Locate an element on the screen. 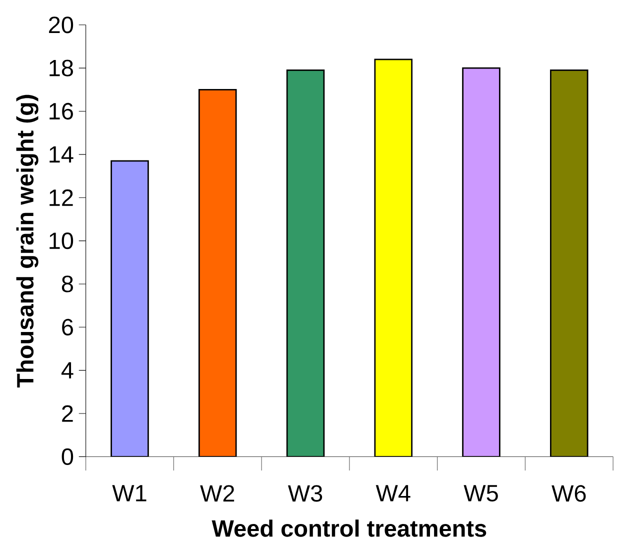 The height and width of the screenshot is (551, 620). y-tick-label: 4 is located at coordinates (67, 370).